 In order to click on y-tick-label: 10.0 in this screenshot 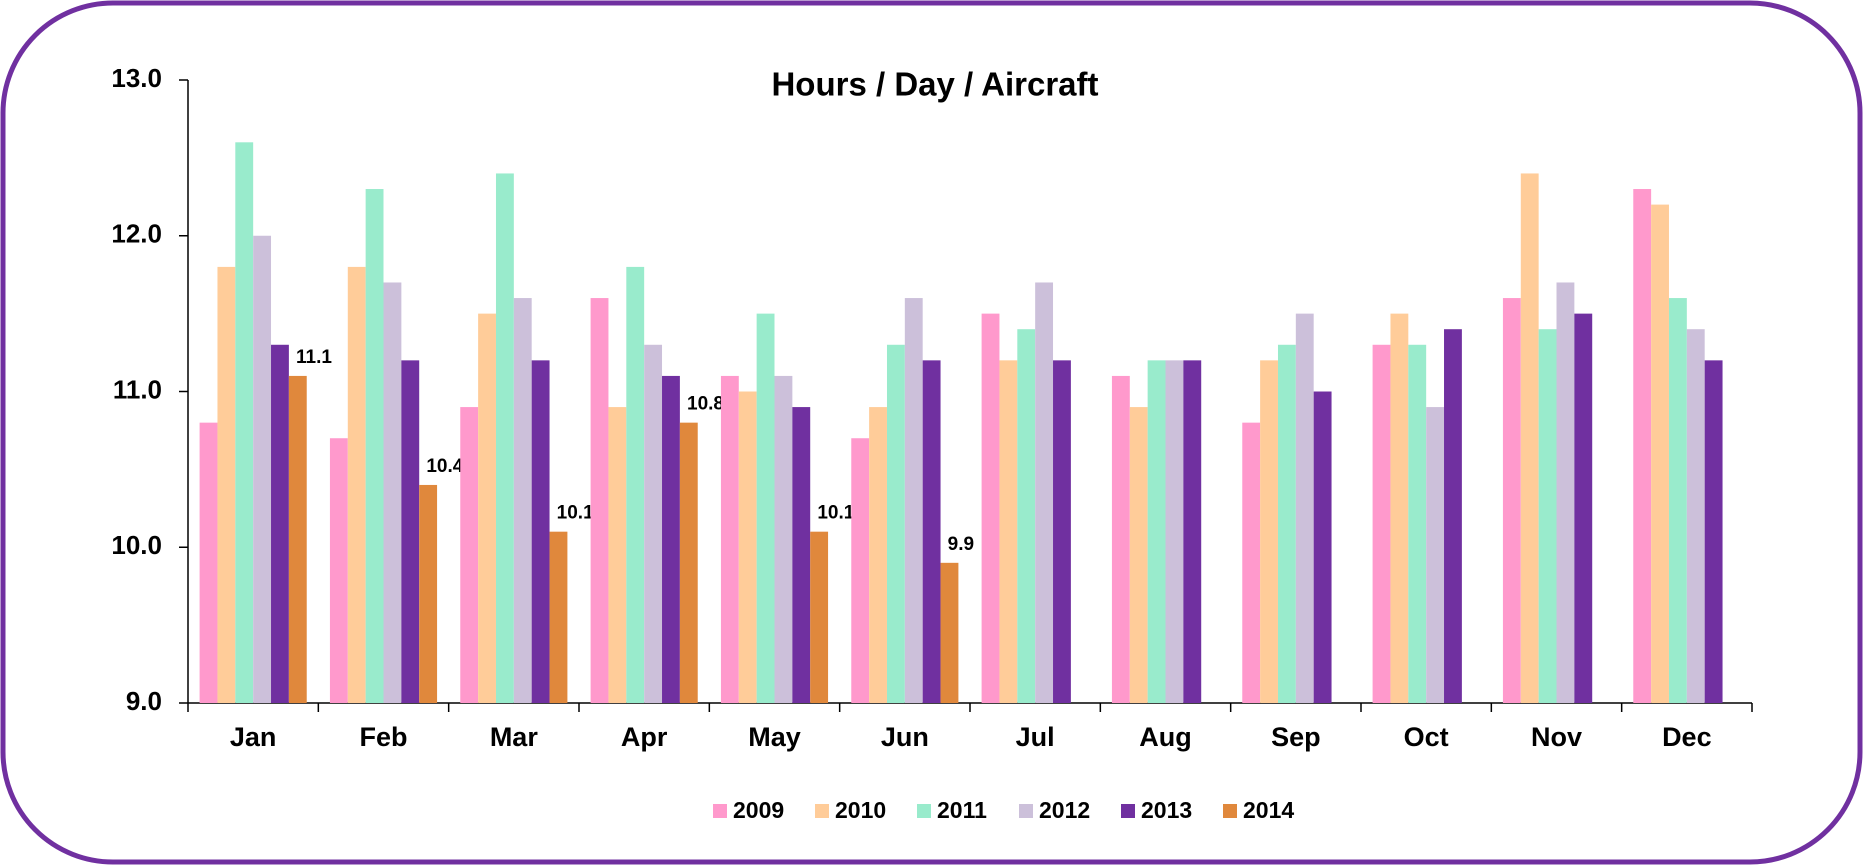, I will do `click(136, 545)`.